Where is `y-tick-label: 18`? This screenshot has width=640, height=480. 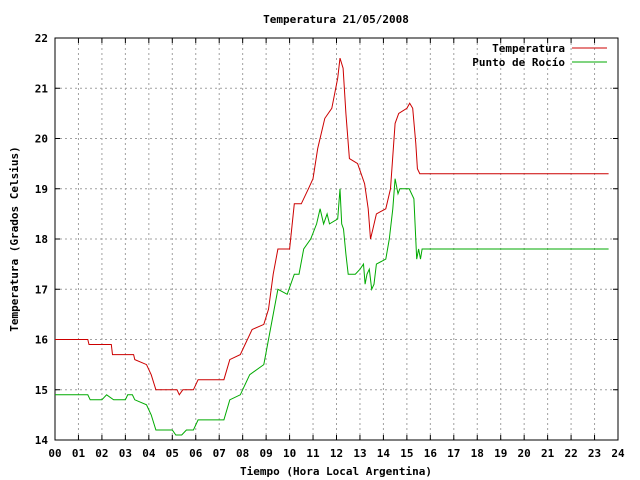
y-tick-label: 18 is located at coordinates (41, 239).